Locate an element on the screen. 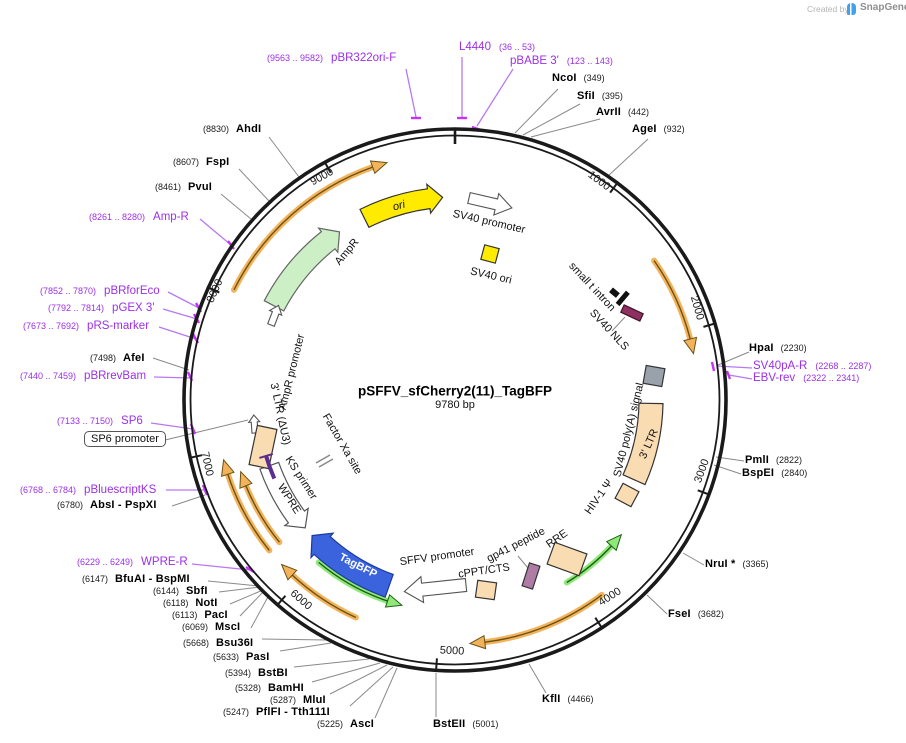 The height and width of the screenshot is (743, 906). feature-3-ltr-block is located at coordinates (643, 444).